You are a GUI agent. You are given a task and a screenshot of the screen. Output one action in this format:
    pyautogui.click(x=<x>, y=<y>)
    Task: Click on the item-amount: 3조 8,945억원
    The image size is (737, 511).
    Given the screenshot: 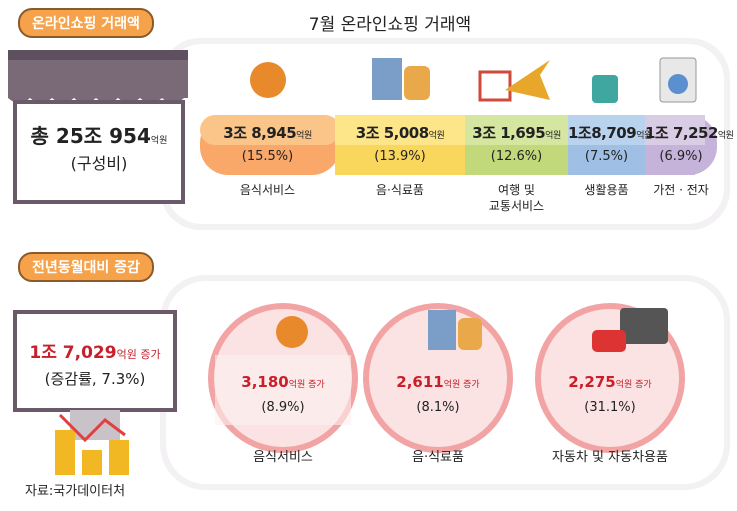 What is the action you would take?
    pyautogui.click(x=267, y=132)
    